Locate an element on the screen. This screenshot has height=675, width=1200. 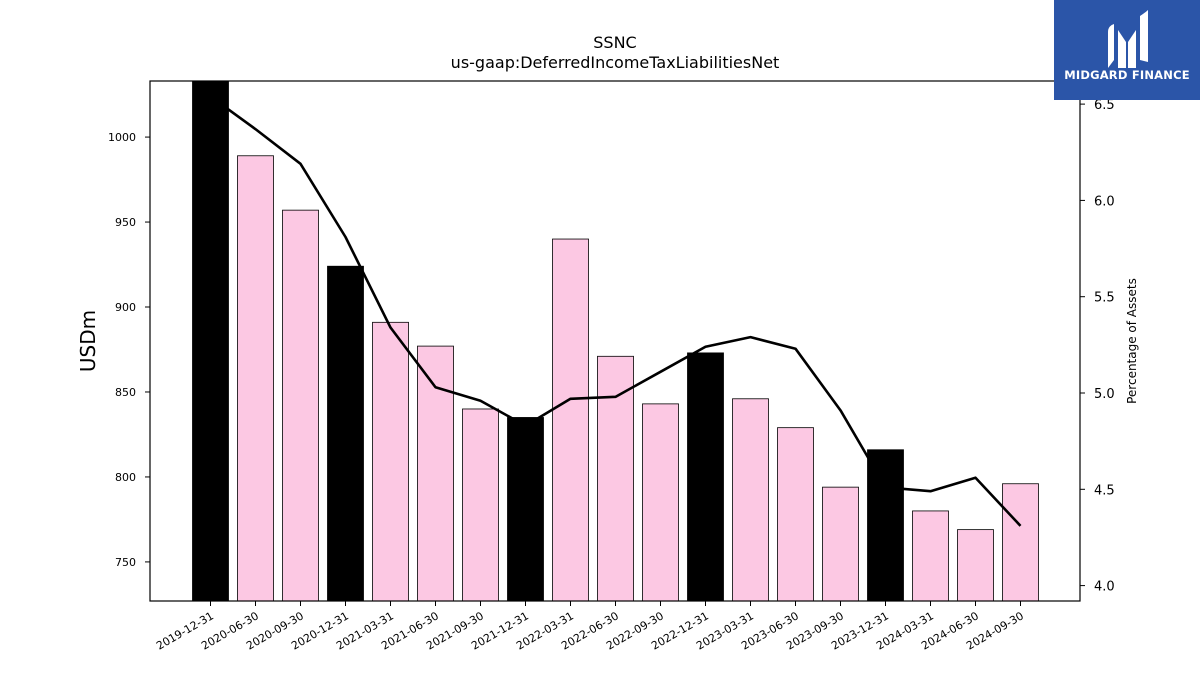
y-tick-label: 1000 is located at coordinates (122, 137).